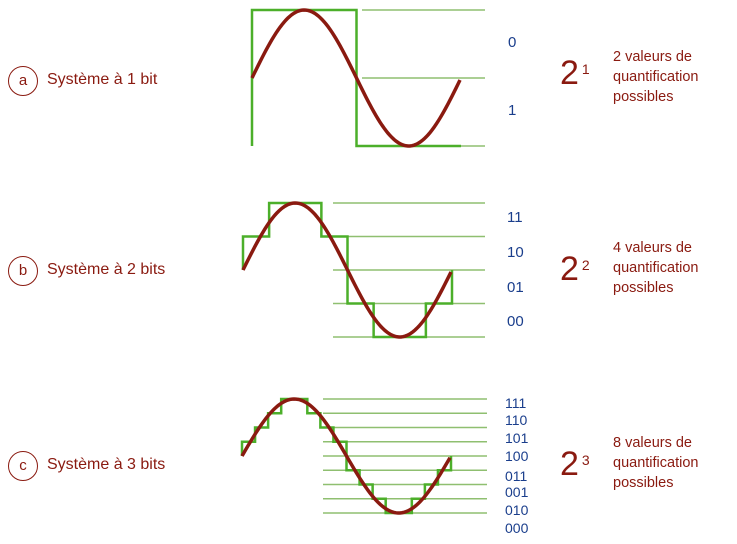  What do you see at coordinates (517, 492) in the screenshot?
I see `quantization-code: 001` at bounding box center [517, 492].